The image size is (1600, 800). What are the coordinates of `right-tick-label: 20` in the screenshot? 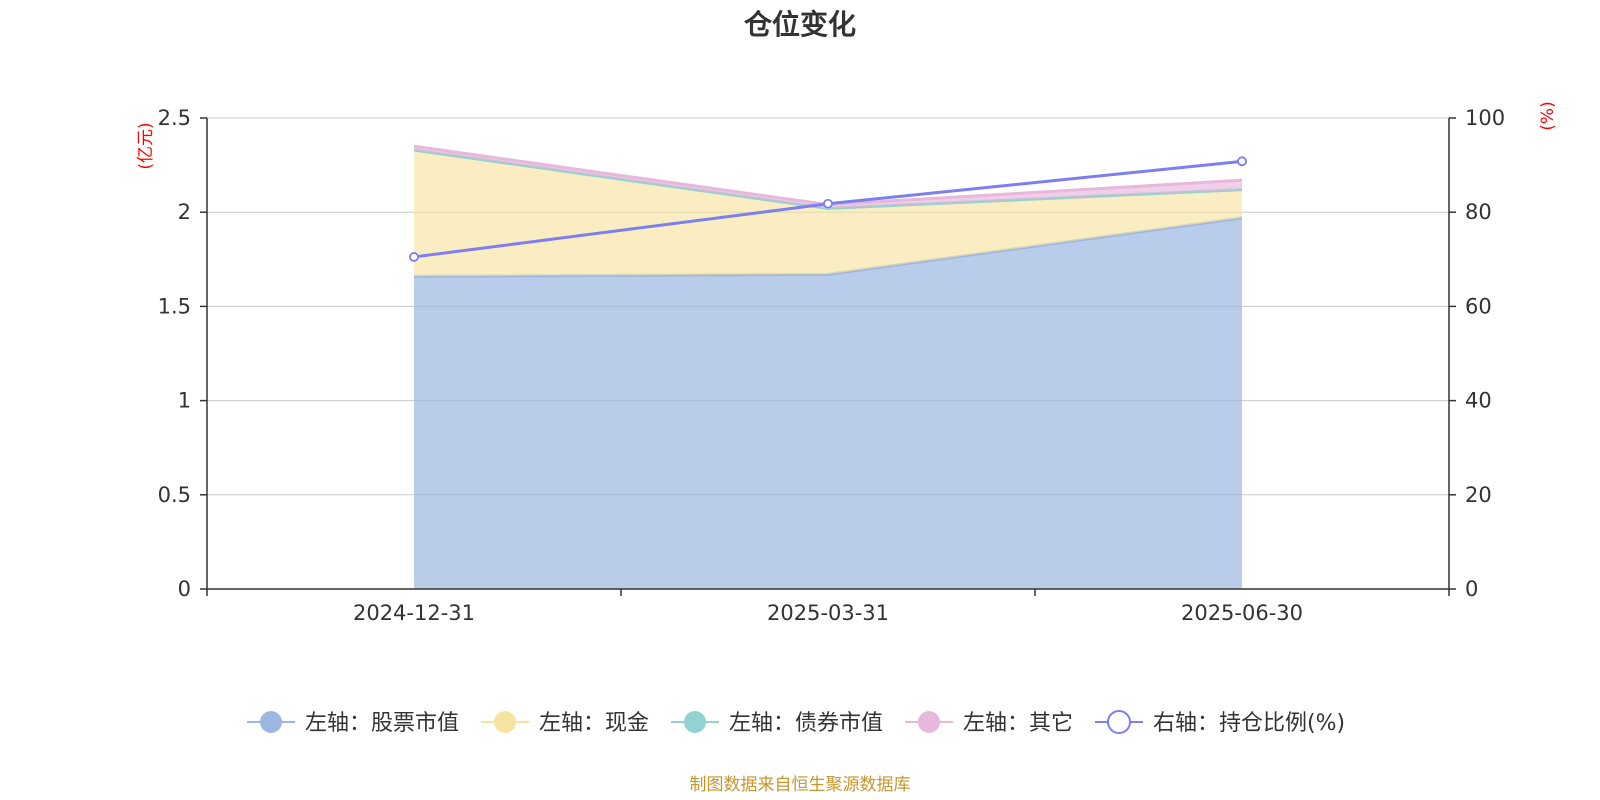 It's located at (1478, 495).